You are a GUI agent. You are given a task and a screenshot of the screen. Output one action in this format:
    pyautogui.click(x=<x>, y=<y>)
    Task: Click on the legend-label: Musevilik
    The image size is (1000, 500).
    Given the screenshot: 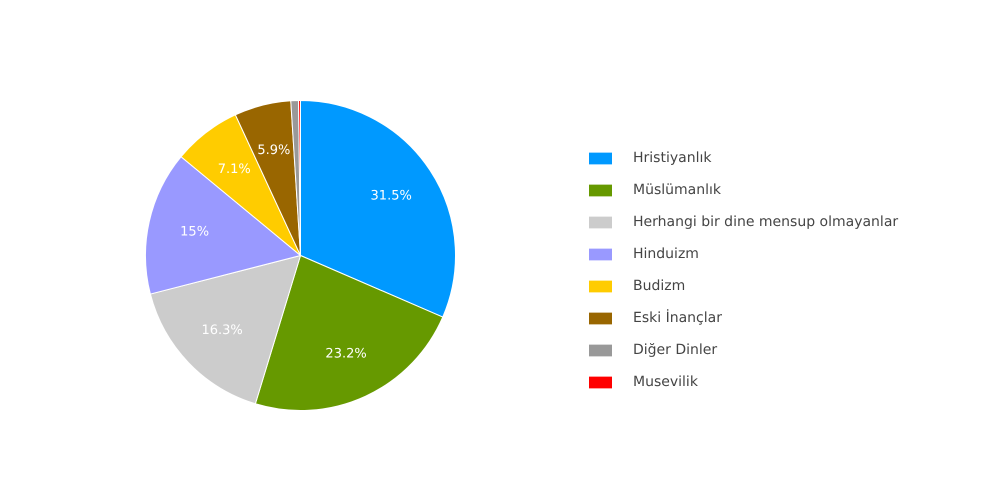 What is the action you would take?
    pyautogui.click(x=665, y=382)
    